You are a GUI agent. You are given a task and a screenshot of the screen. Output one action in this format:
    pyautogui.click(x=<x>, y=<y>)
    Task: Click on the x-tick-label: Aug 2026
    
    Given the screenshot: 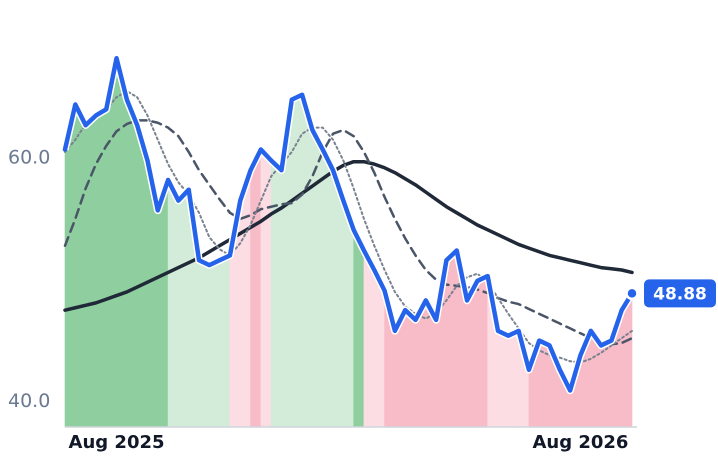 What is the action you would take?
    pyautogui.click(x=580, y=442)
    